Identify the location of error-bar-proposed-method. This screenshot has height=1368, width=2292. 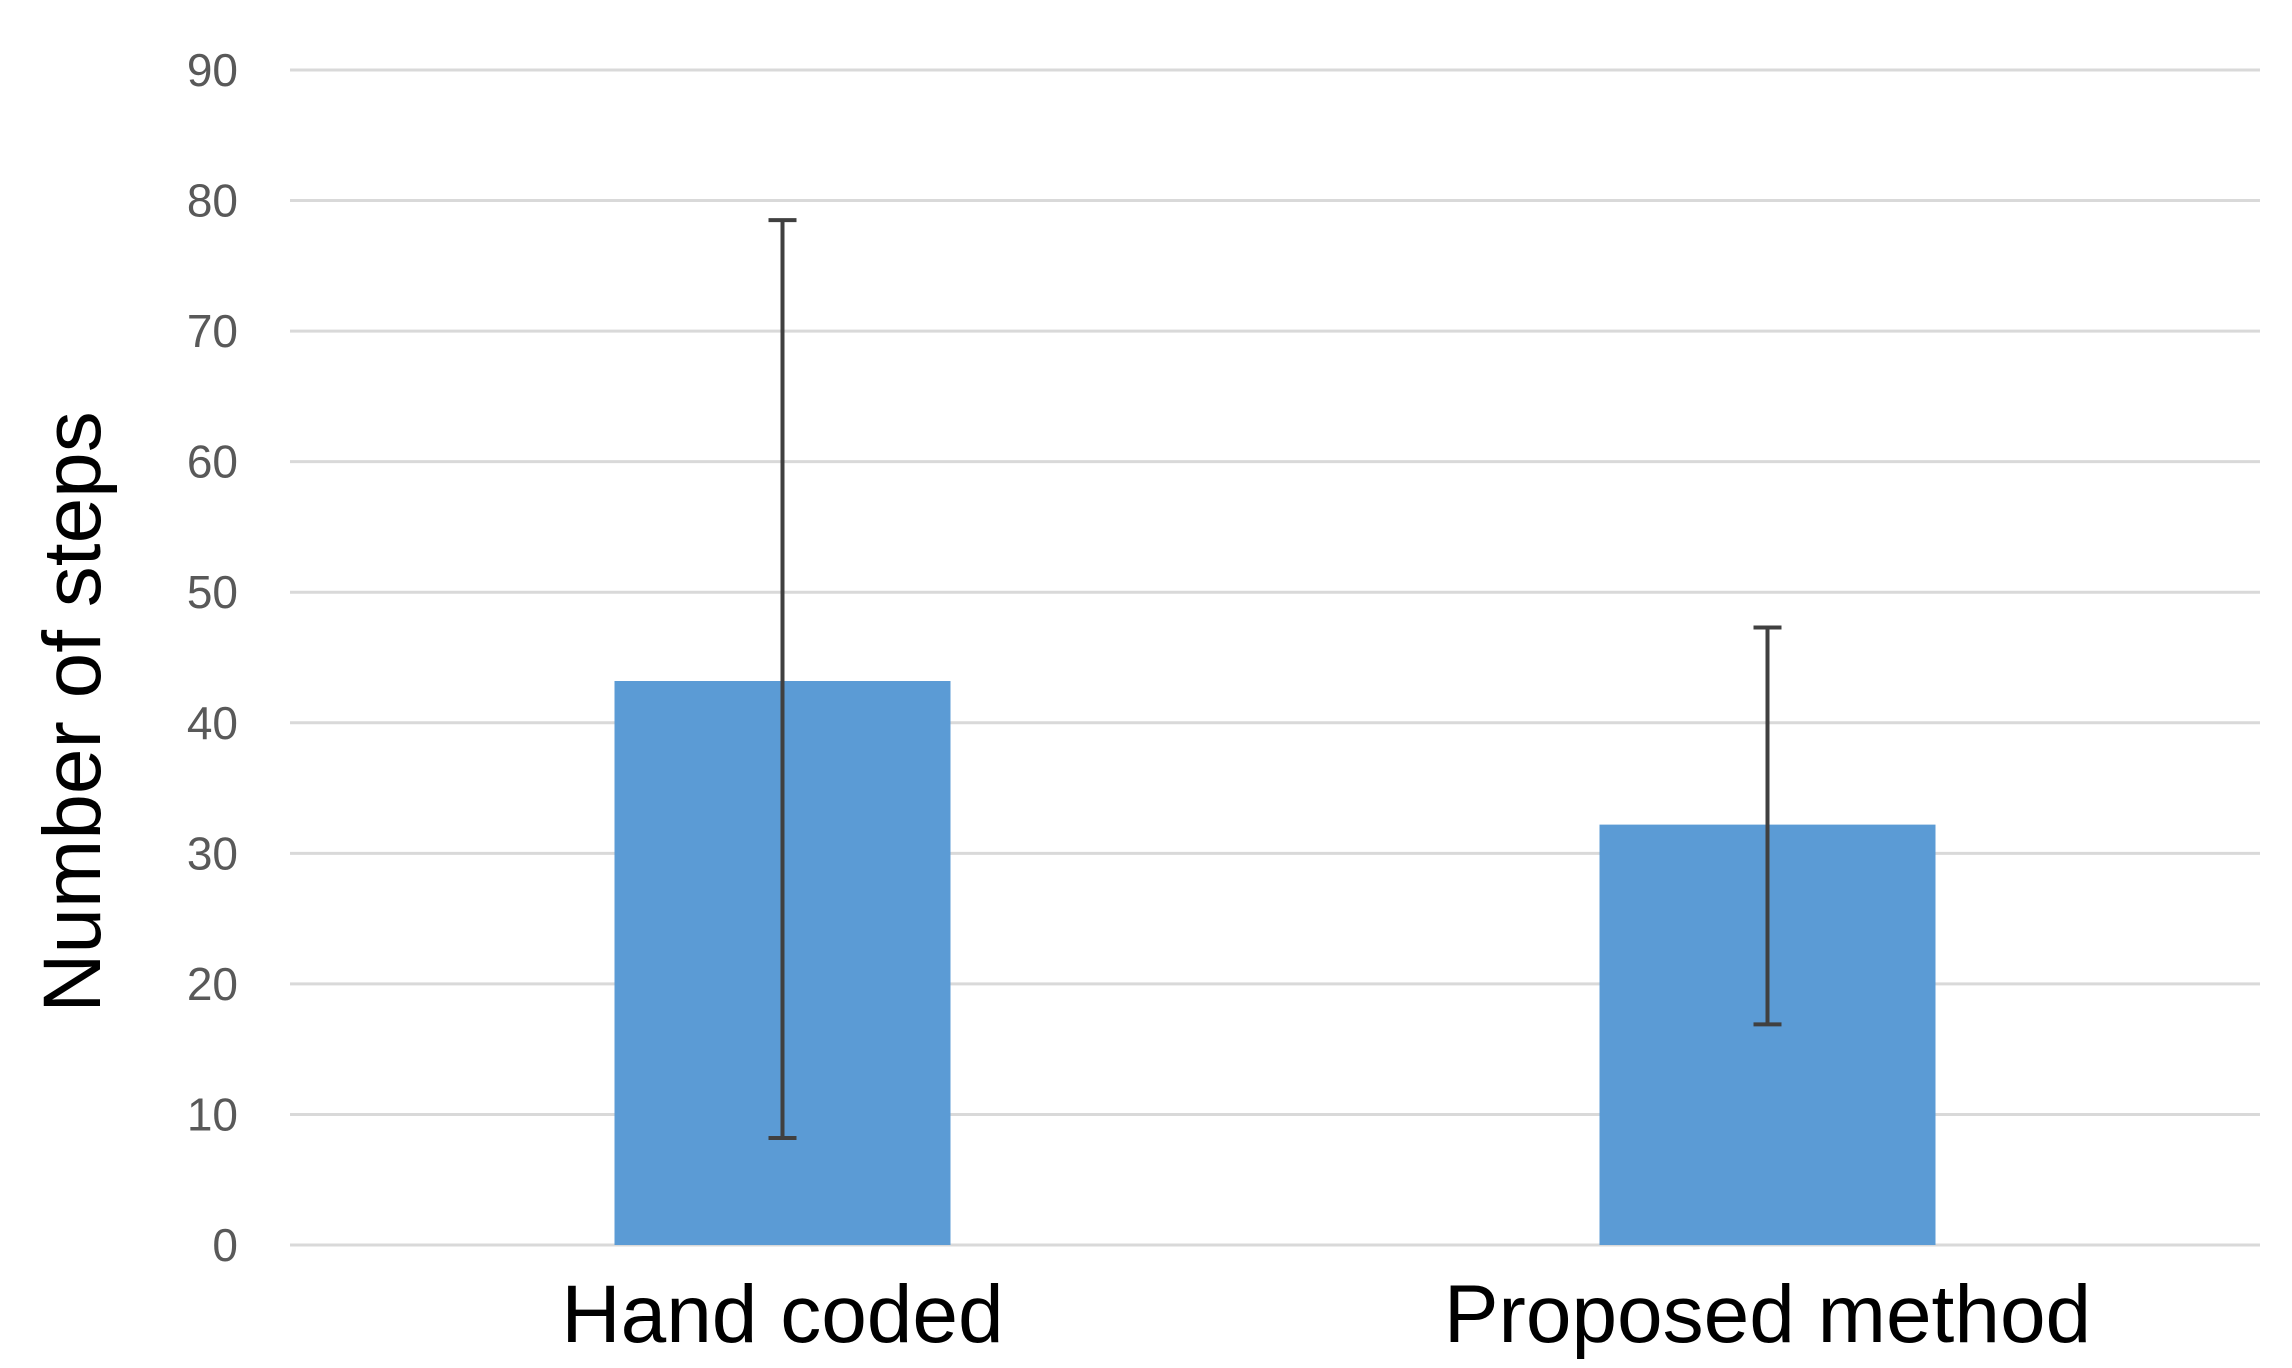
(1767, 826).